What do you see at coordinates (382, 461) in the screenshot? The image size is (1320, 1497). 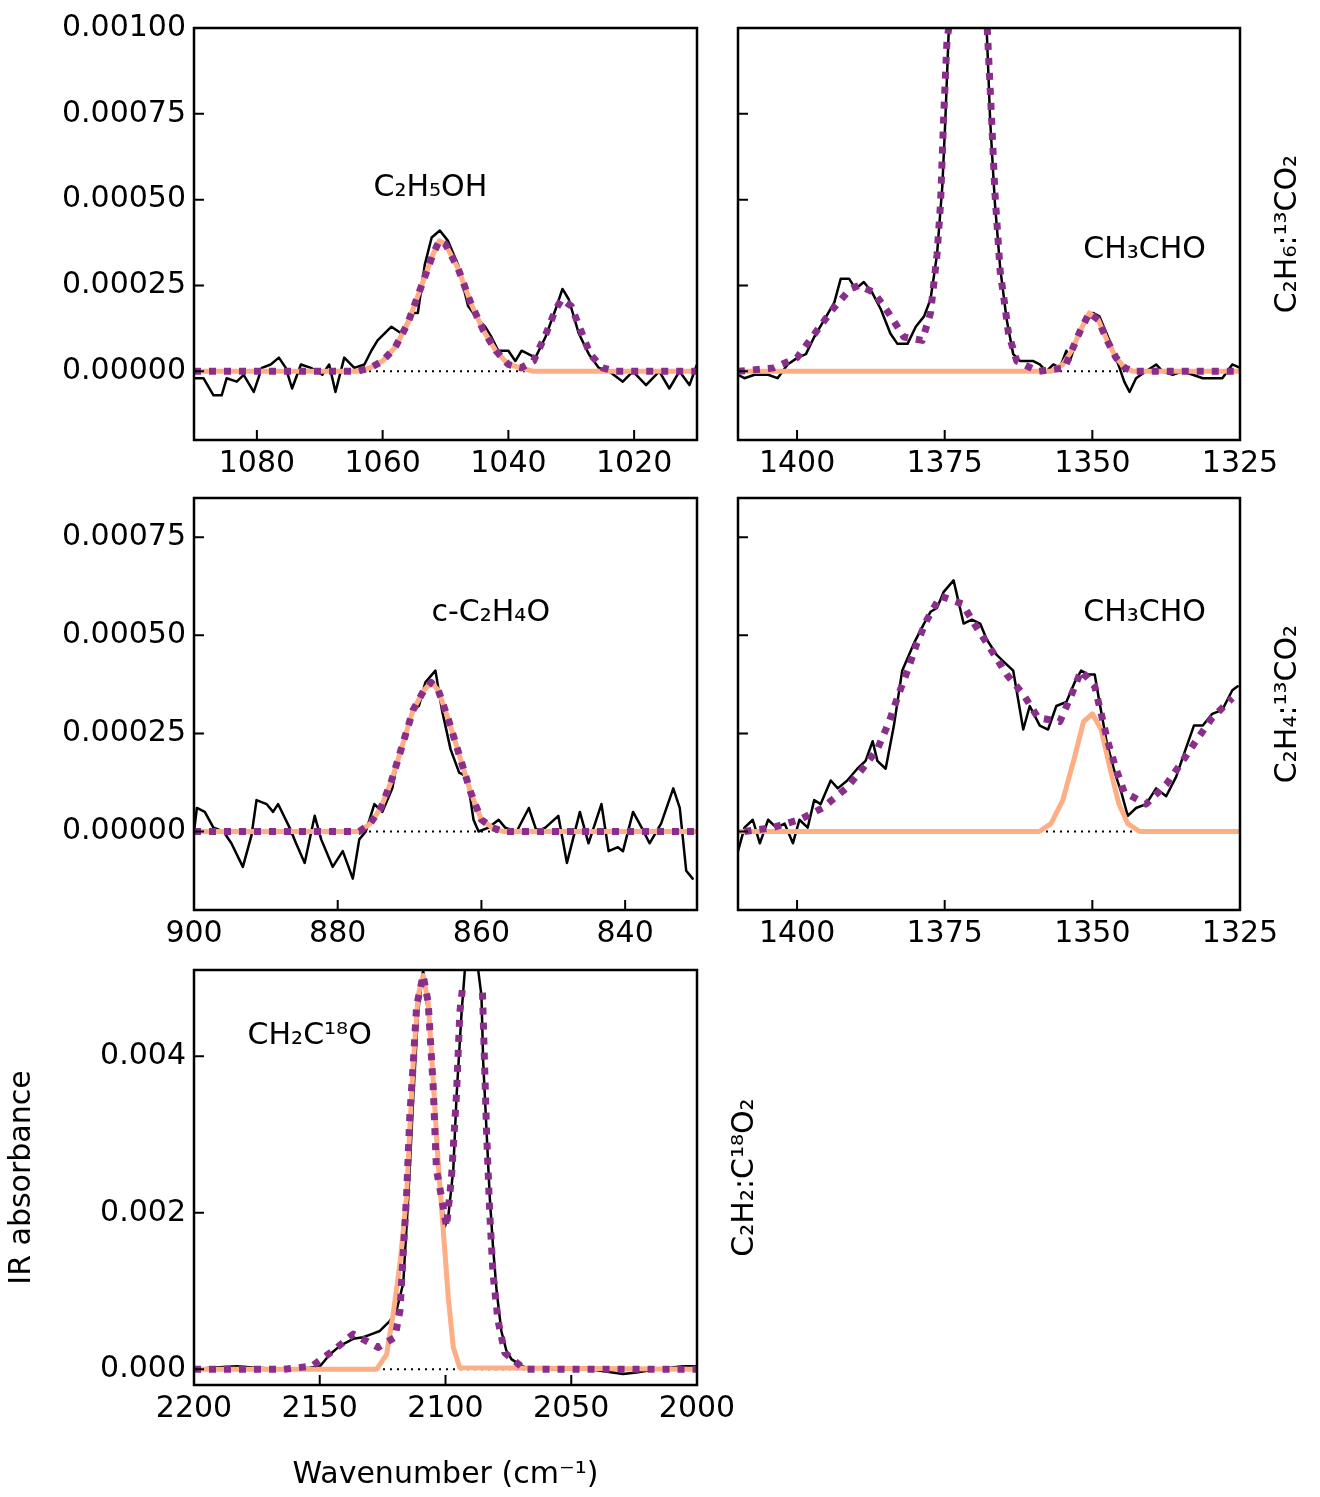 I see `x-tick-label: 1060` at bounding box center [382, 461].